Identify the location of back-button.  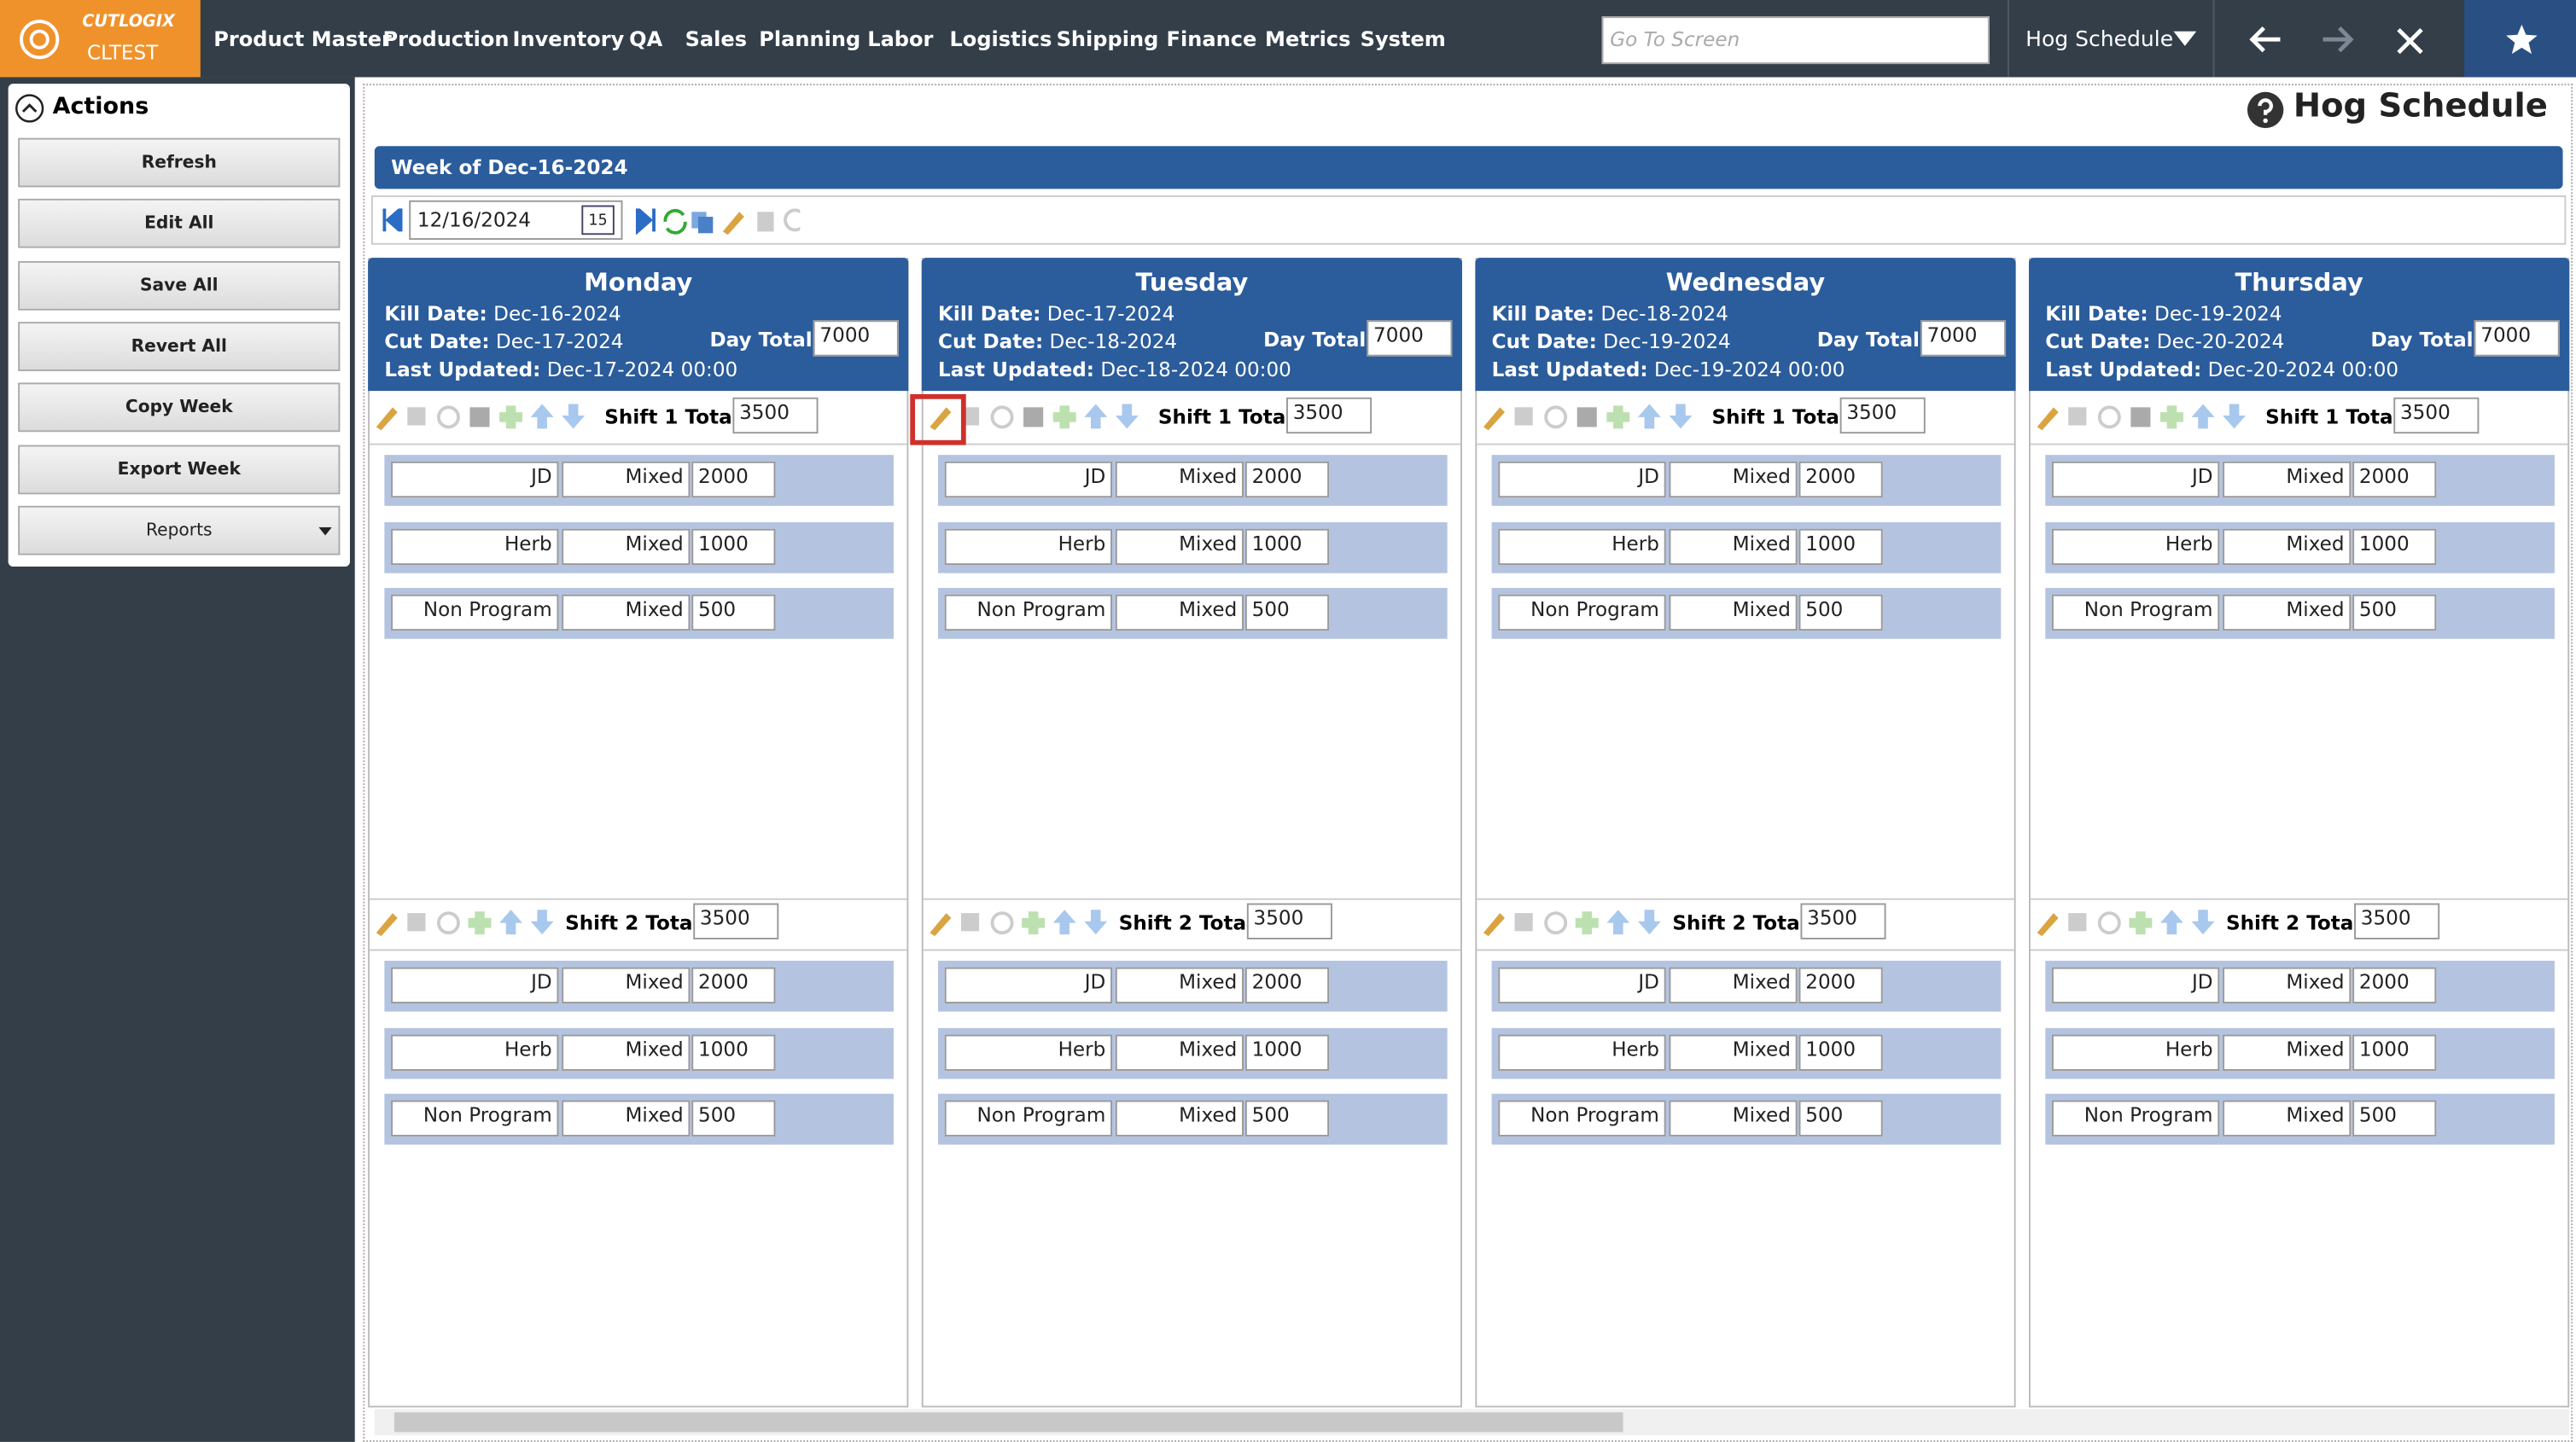
(2265, 39).